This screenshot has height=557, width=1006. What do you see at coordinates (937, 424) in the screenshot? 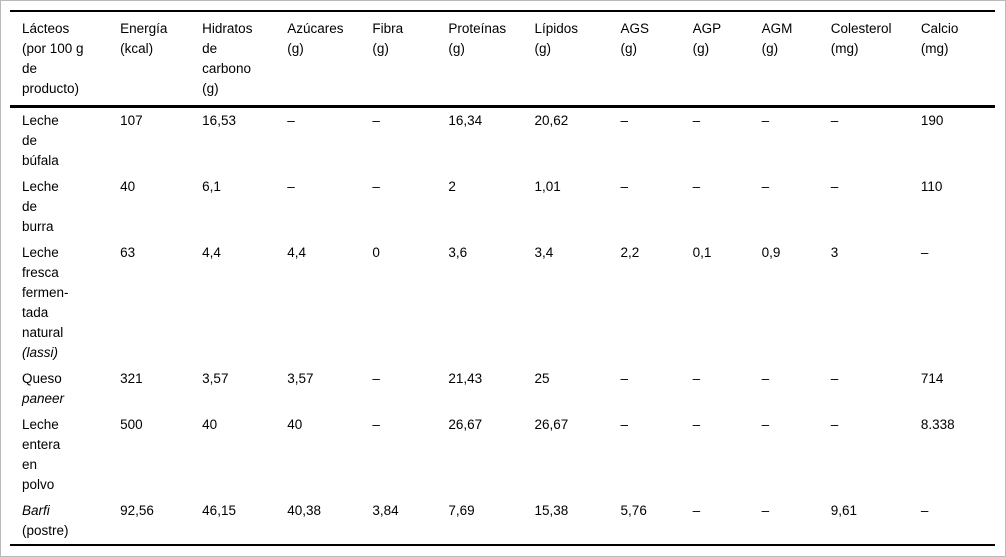
I see `data-cell: 8.338` at bounding box center [937, 424].